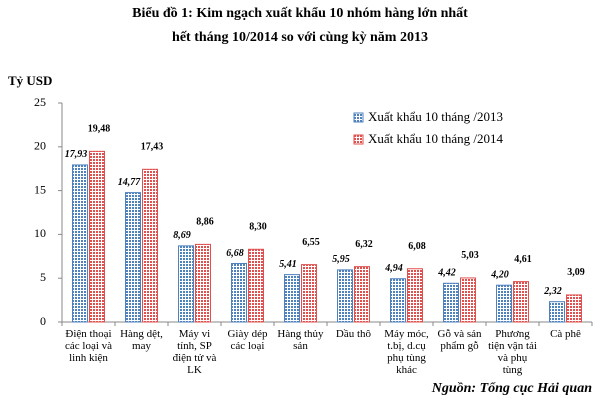 The image size is (601, 403). What do you see at coordinates (194, 352) in the screenshot?
I see `x-tick-label: Máy vi tính, SP điện tử và LK` at bounding box center [194, 352].